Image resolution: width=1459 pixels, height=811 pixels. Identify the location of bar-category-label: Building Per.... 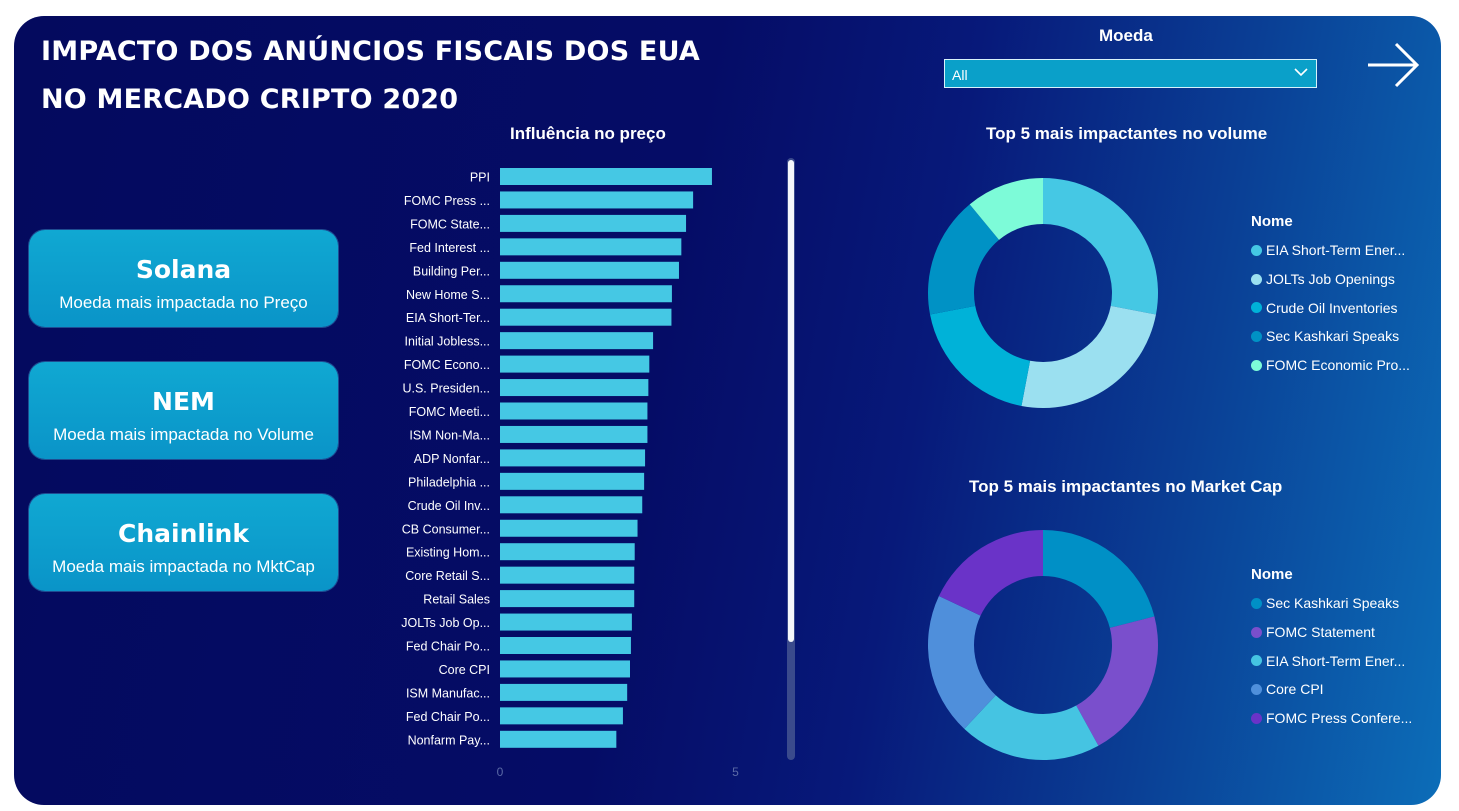
(451, 271).